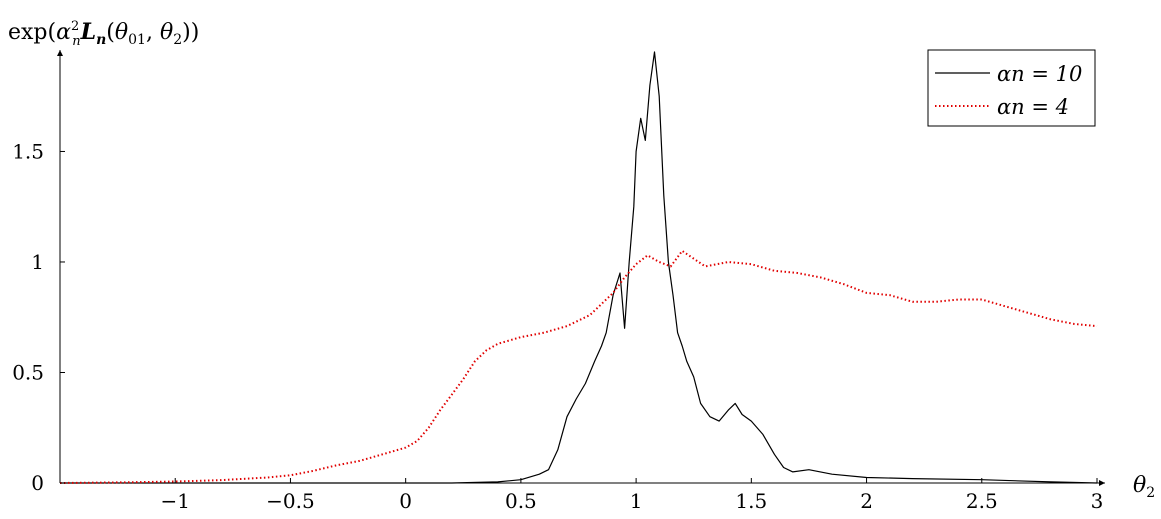  What do you see at coordinates (1097, 501) in the screenshot?
I see `x-tick-label: 3` at bounding box center [1097, 501].